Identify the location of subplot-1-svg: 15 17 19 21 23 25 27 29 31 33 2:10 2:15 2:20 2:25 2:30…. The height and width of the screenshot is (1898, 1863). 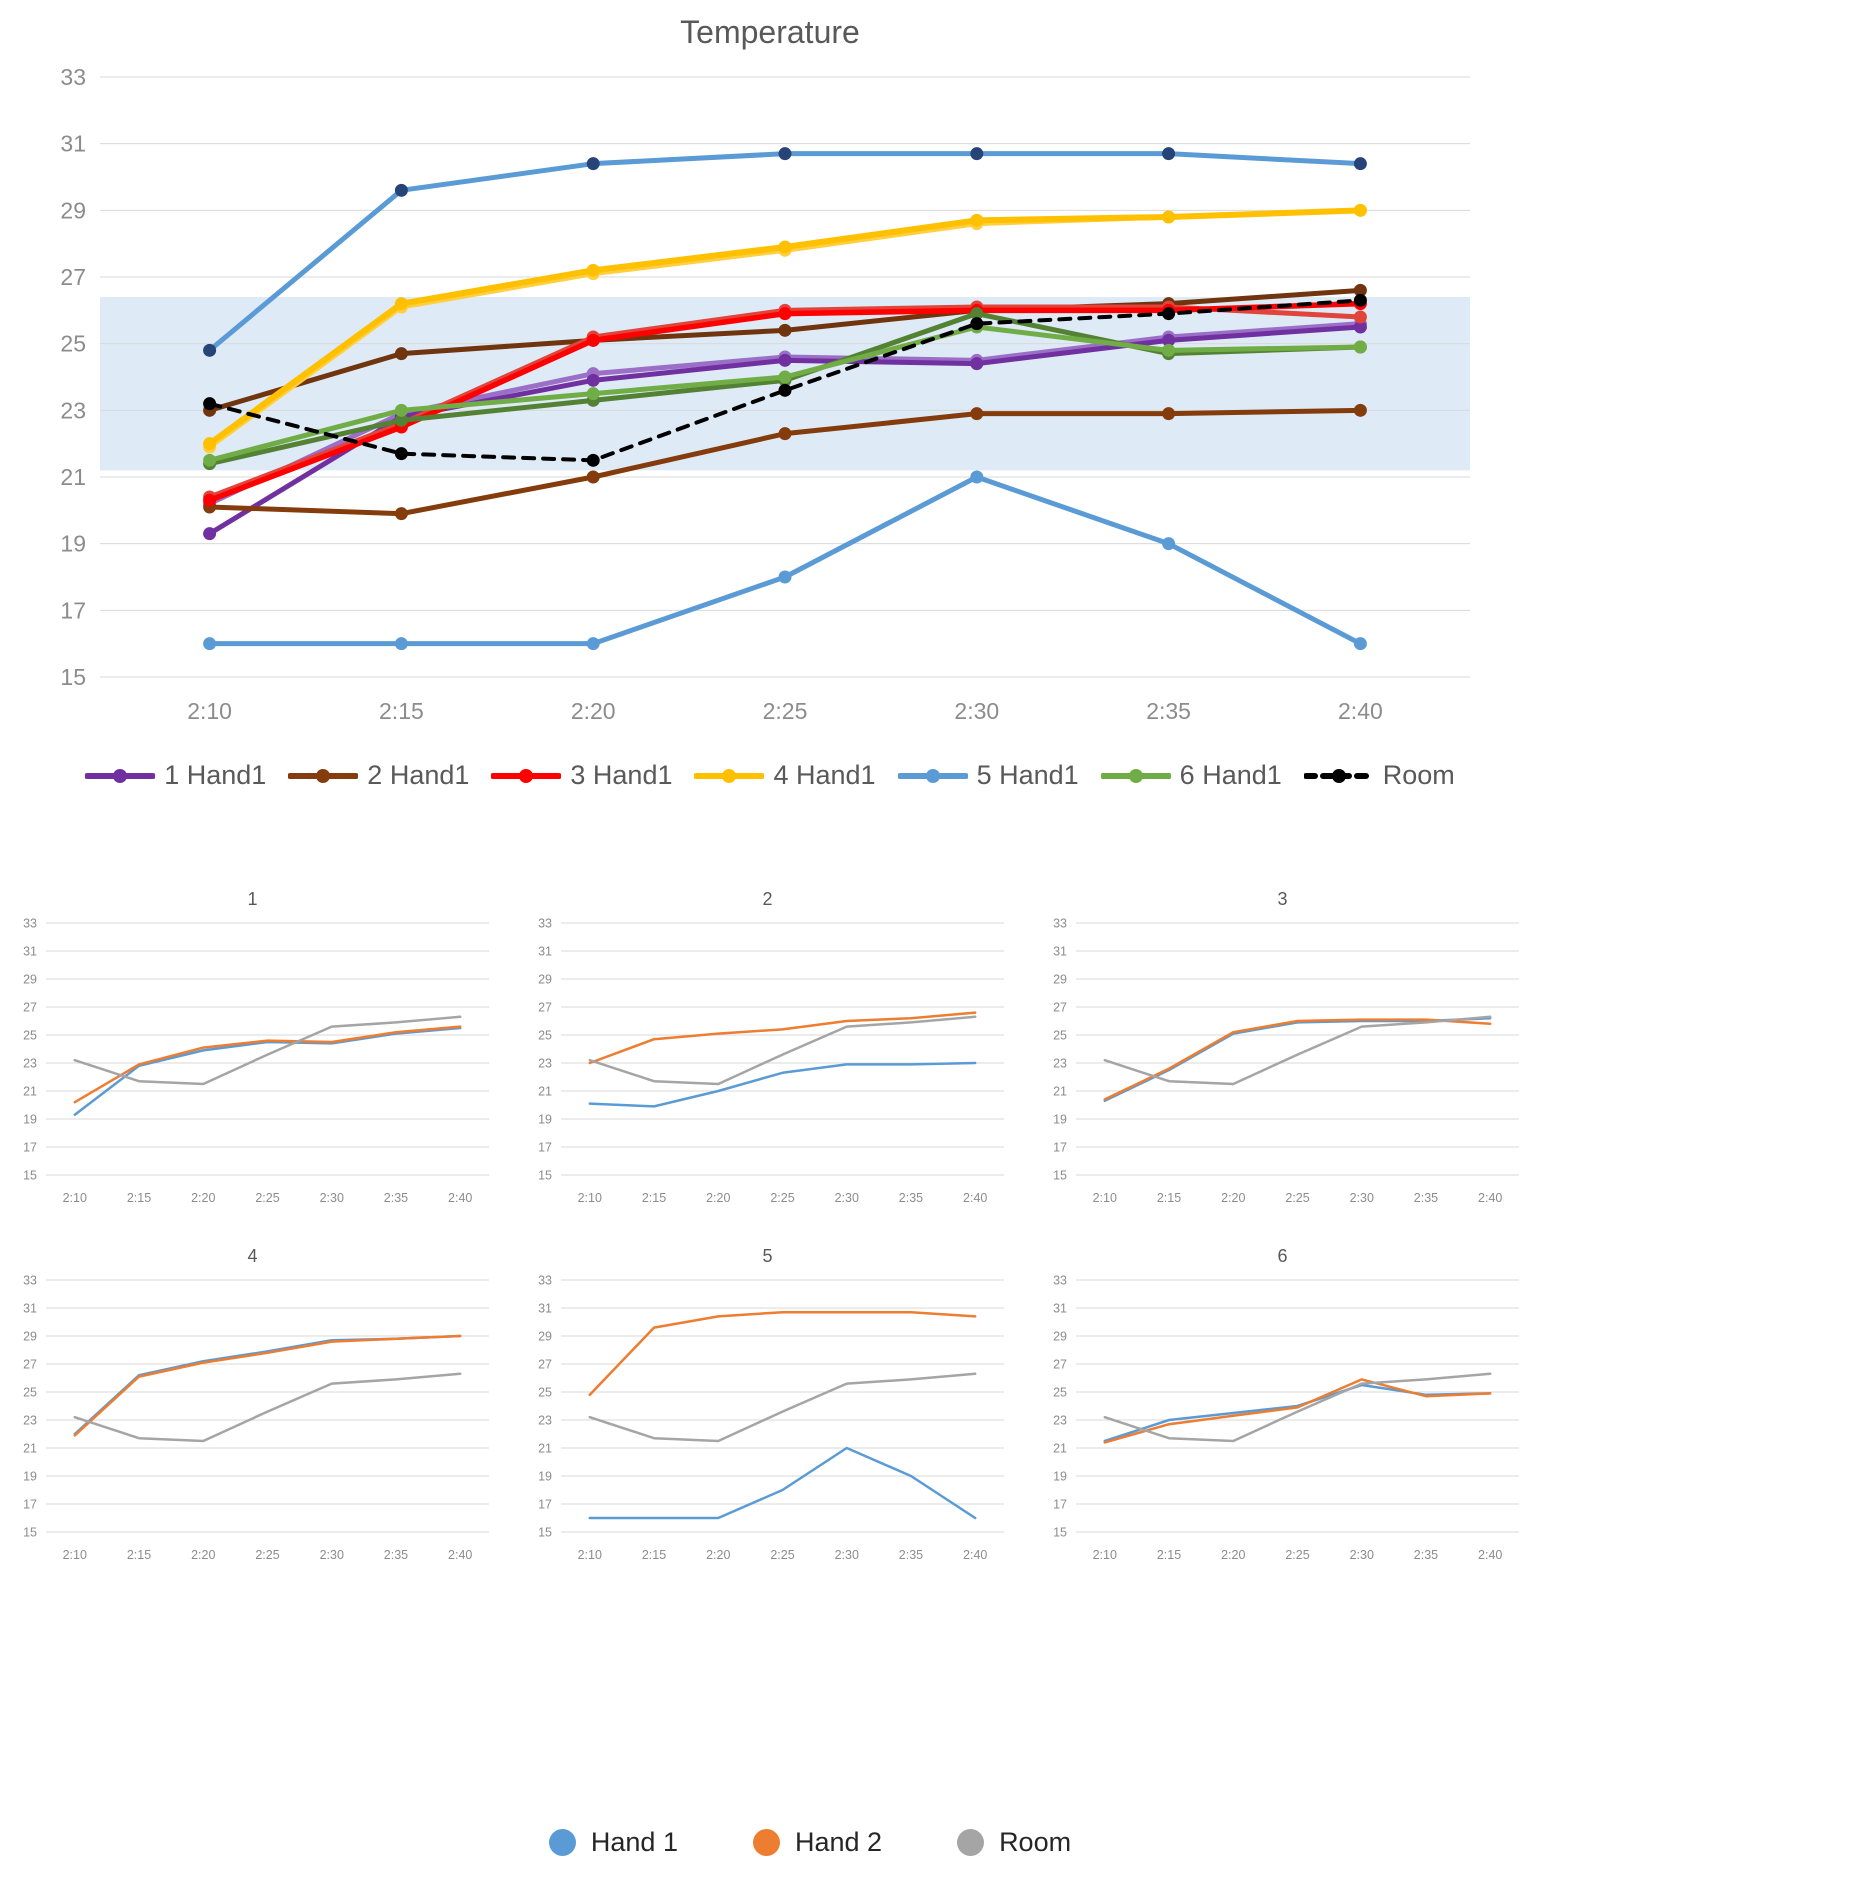
(256, 1060).